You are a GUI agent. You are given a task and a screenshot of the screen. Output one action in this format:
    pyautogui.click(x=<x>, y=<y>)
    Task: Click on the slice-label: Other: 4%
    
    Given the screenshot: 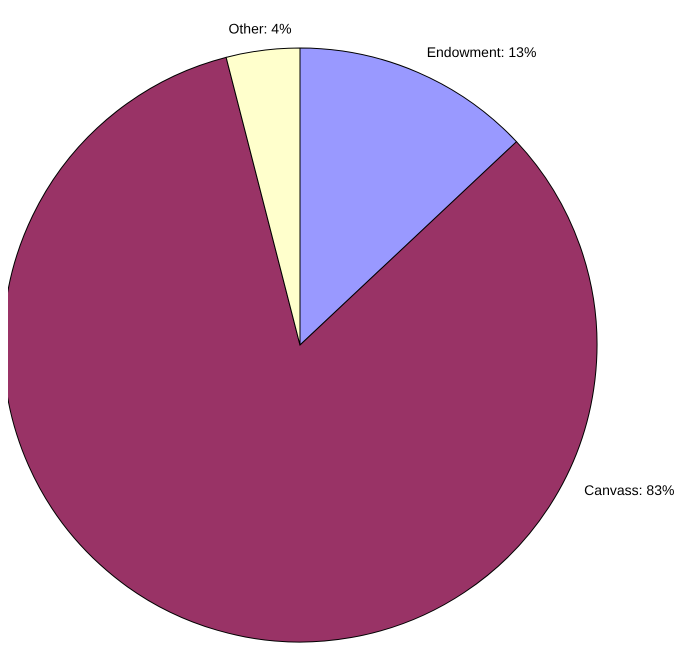 What is the action you would take?
    pyautogui.click(x=260, y=28)
    